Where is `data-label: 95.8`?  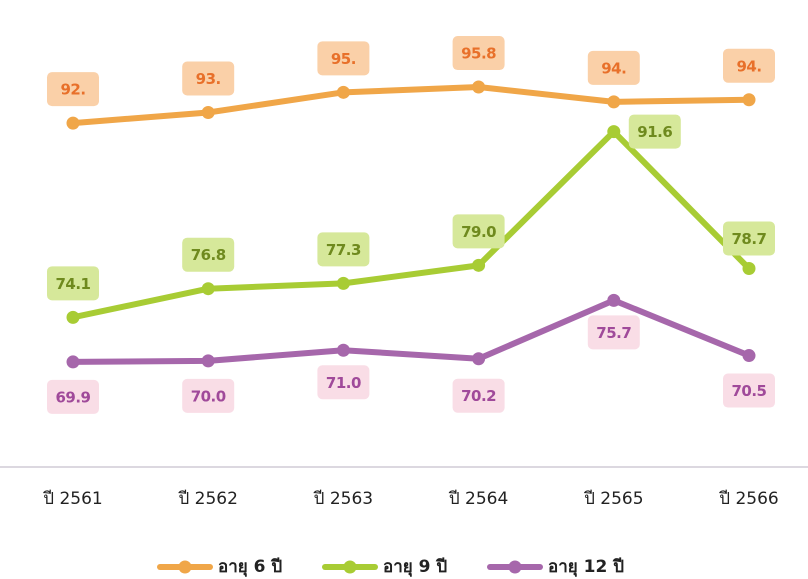 data-label: 95.8 is located at coordinates (478, 54).